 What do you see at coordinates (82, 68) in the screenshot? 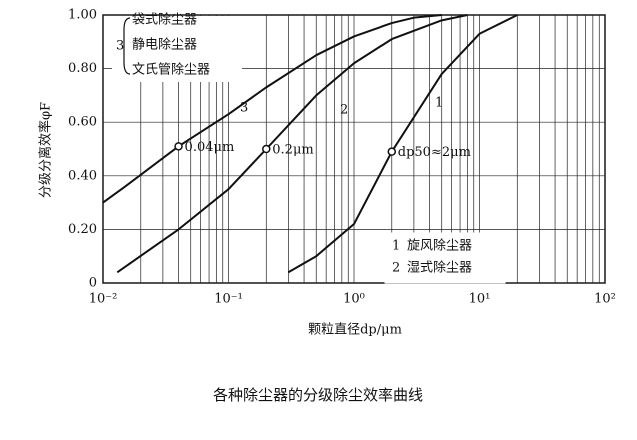
I see `y-tick-label: 0.80` at bounding box center [82, 68].